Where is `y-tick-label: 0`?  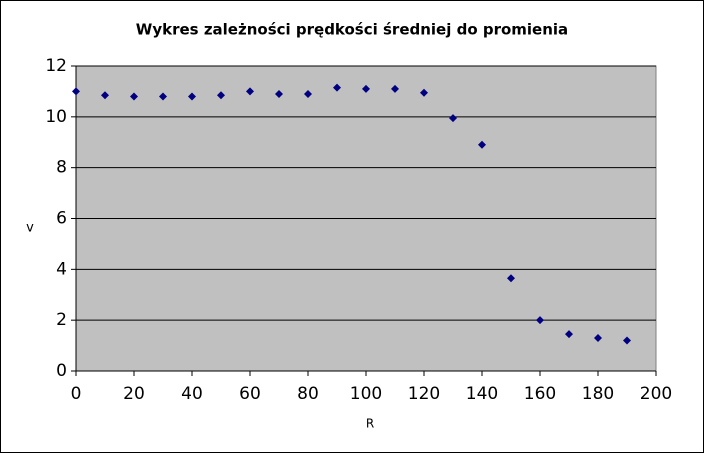 y-tick-label: 0 is located at coordinates (61, 371).